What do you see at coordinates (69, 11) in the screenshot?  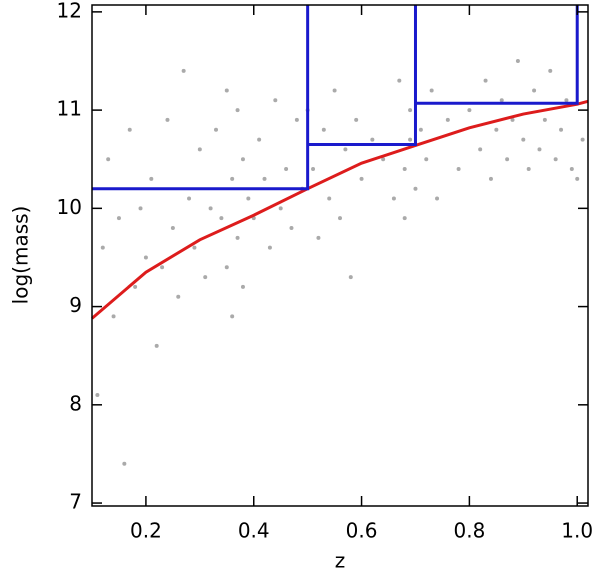 I see `y-tick-label: 12` at bounding box center [69, 11].